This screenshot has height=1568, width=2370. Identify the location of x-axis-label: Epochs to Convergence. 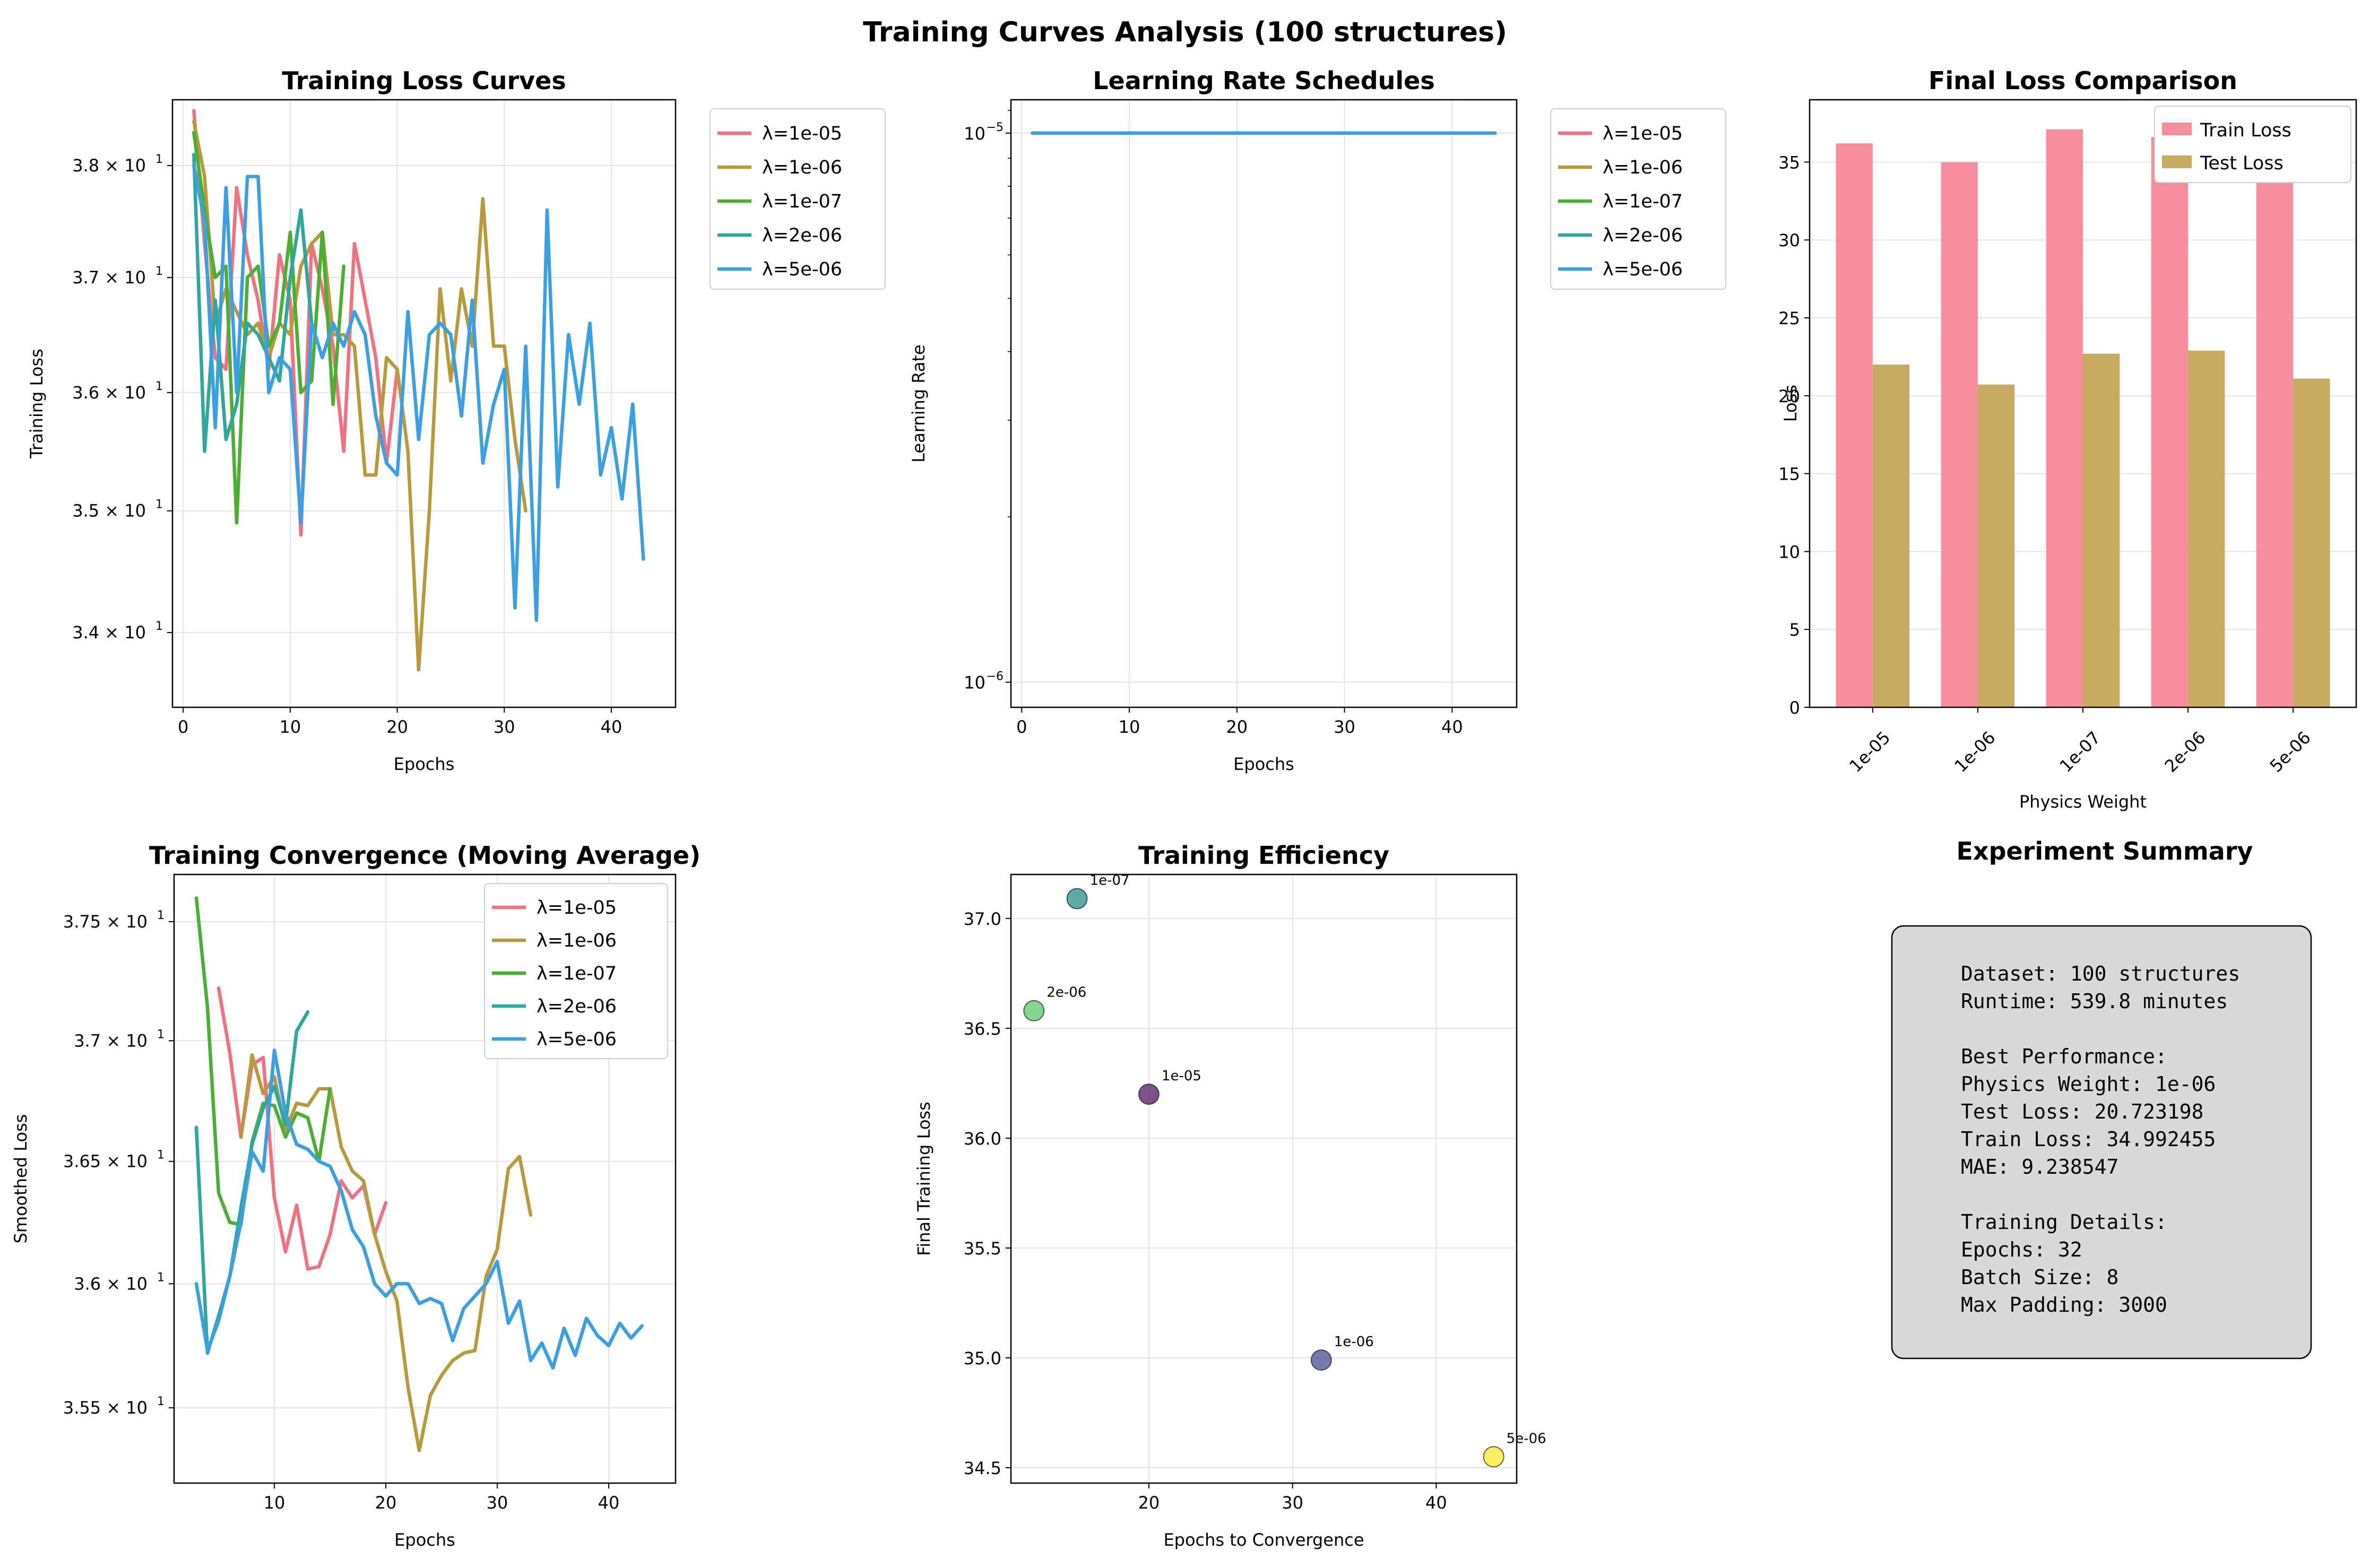
(1263, 1540).